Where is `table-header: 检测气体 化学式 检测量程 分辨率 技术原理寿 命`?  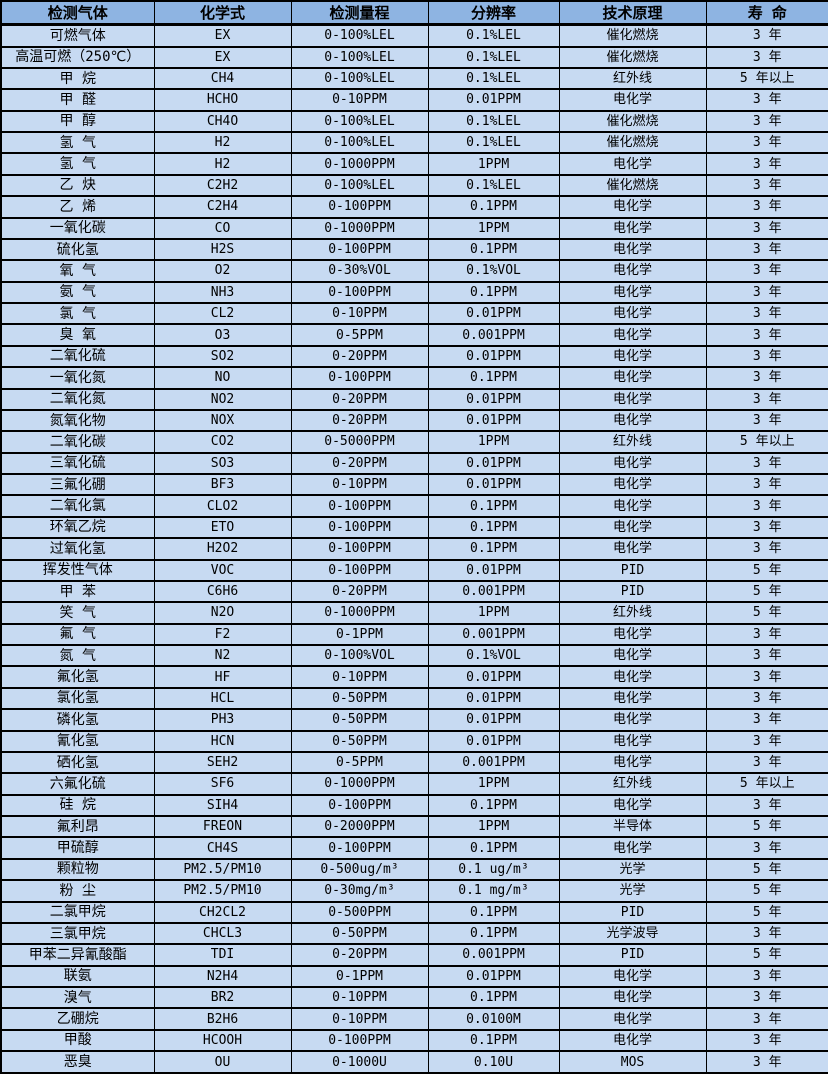 table-header: 检测气体 化学式 检测量程 分辨率 技术原理寿 命 is located at coordinates (414, 13).